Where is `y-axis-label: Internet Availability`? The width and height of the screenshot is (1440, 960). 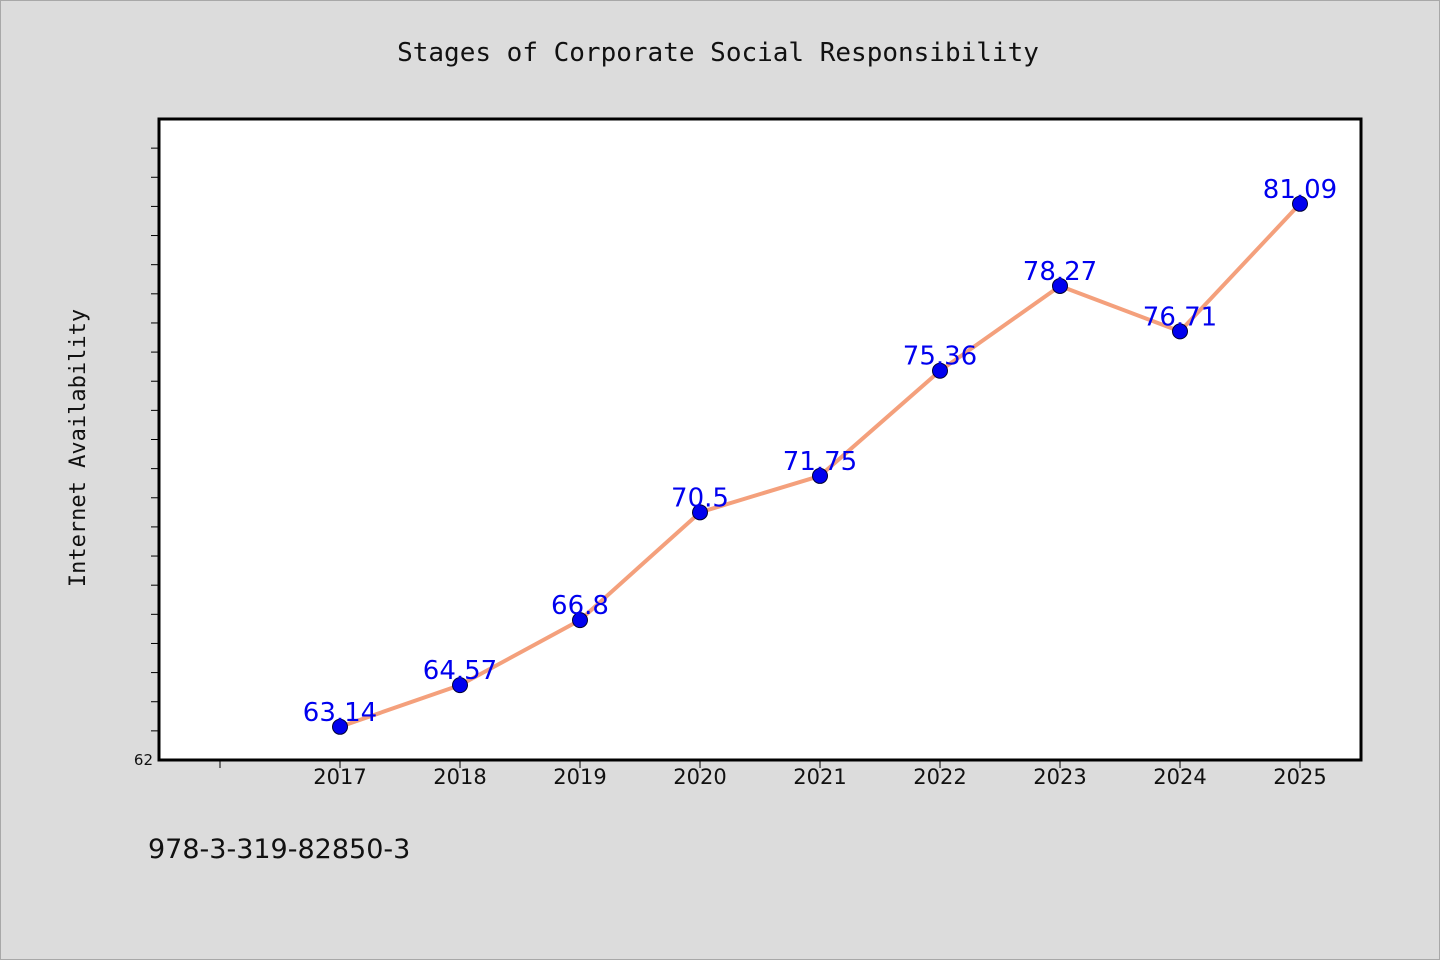 y-axis-label: Internet Availability is located at coordinates (78, 448).